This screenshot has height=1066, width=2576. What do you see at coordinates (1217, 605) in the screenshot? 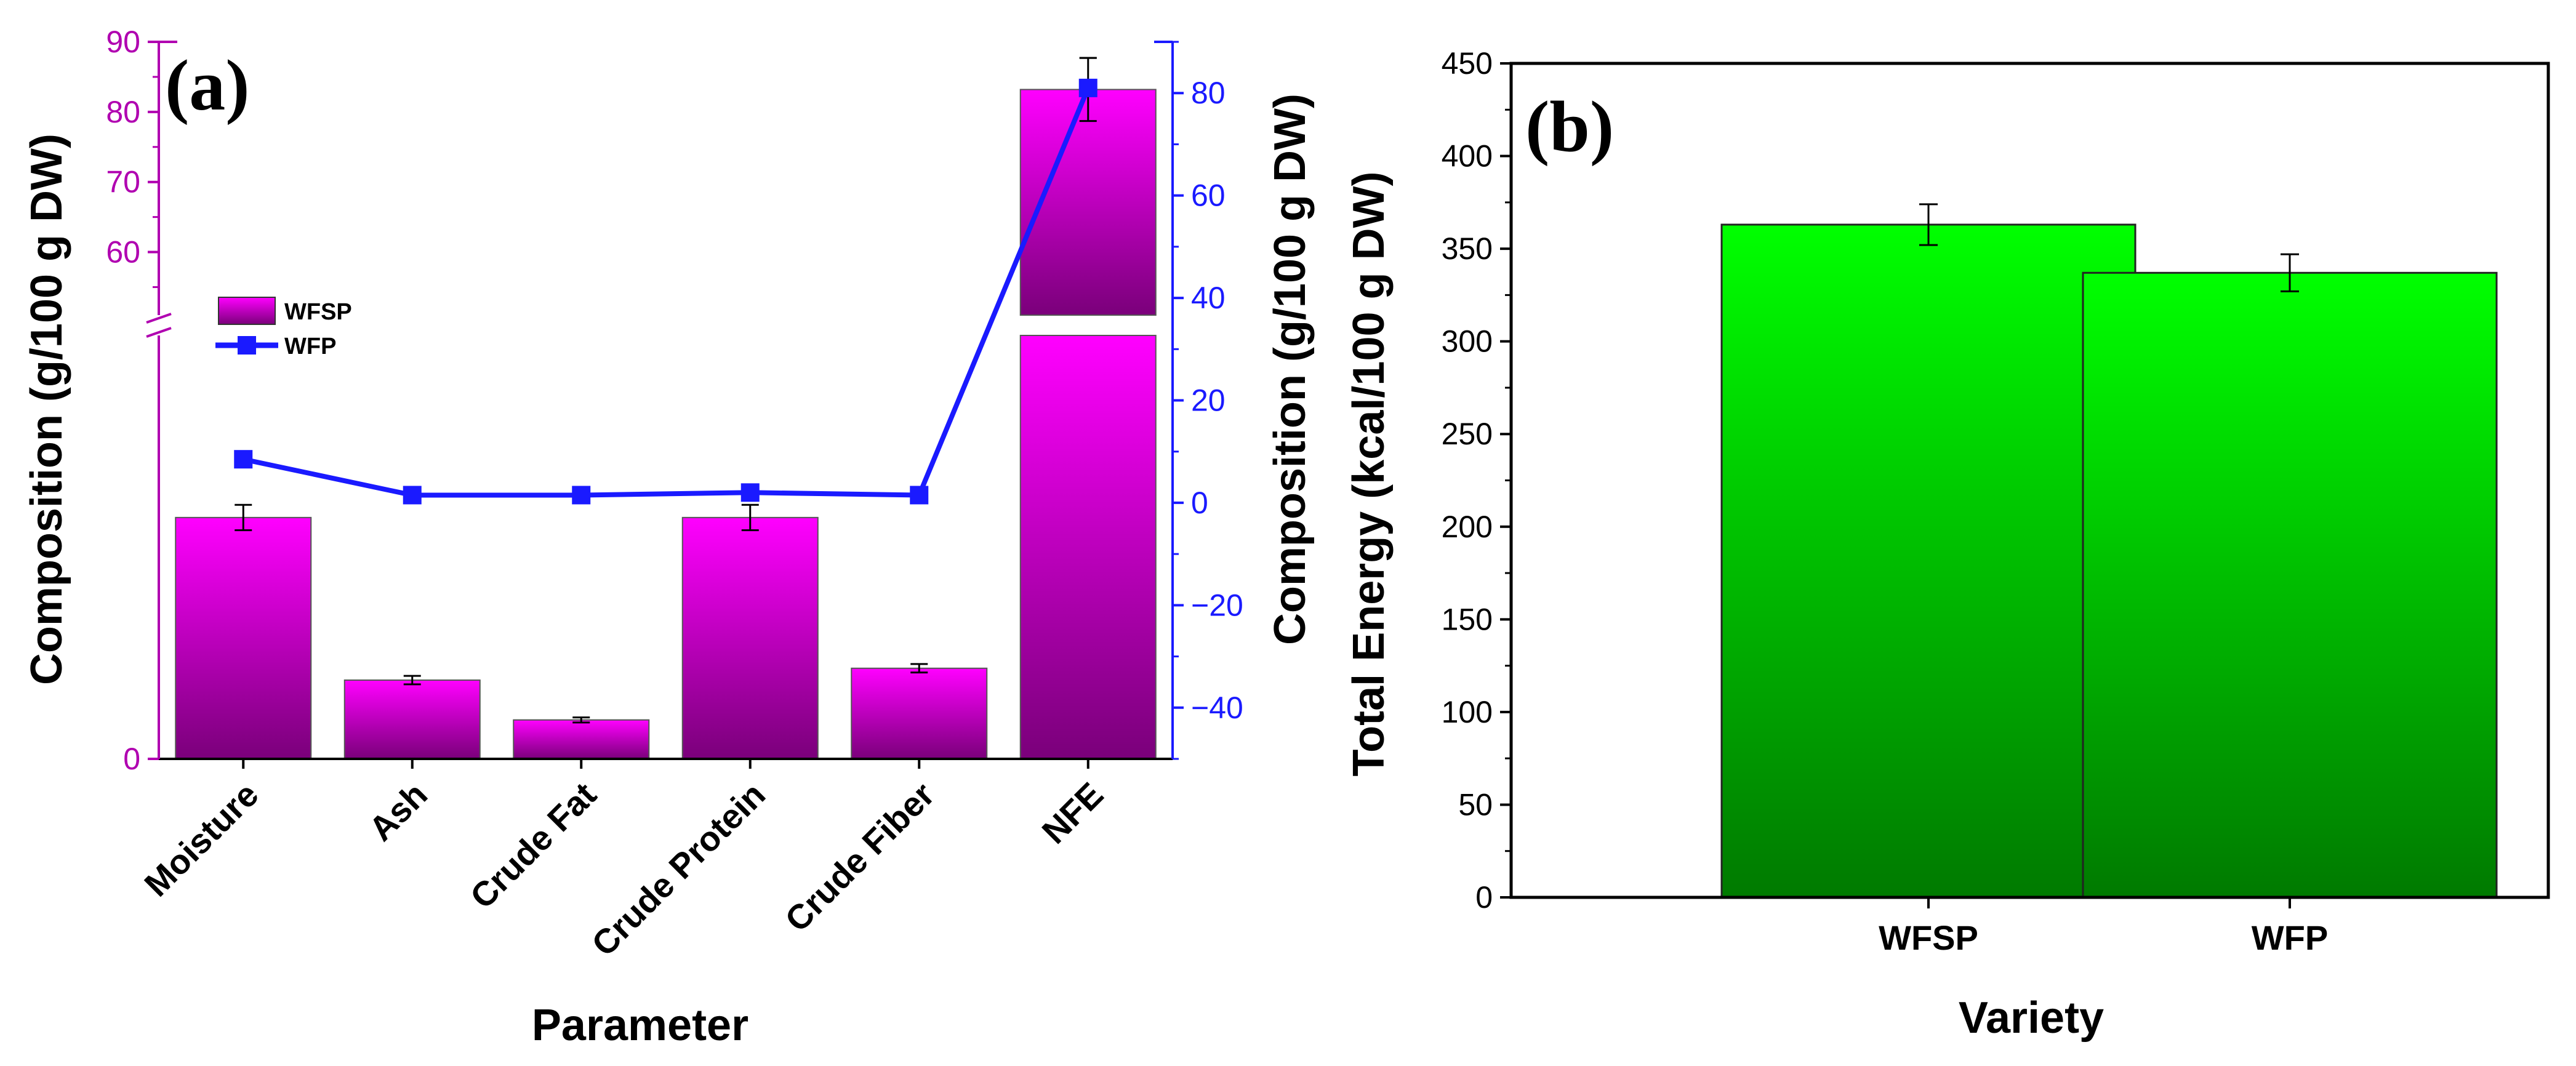
I see `right-tick-label--20: −20` at bounding box center [1217, 605].